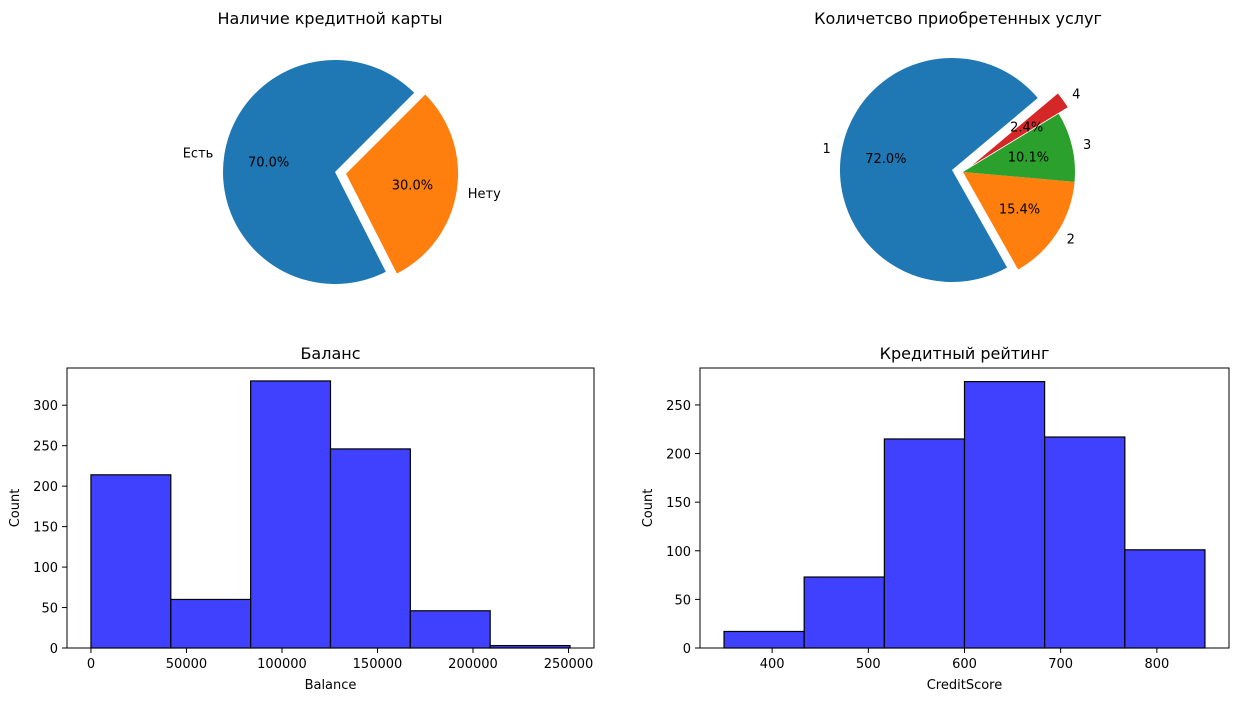 The height and width of the screenshot is (701, 1238). Describe the element at coordinates (1087, 145) in the screenshot. I see `pie-slice-label: 3` at that location.